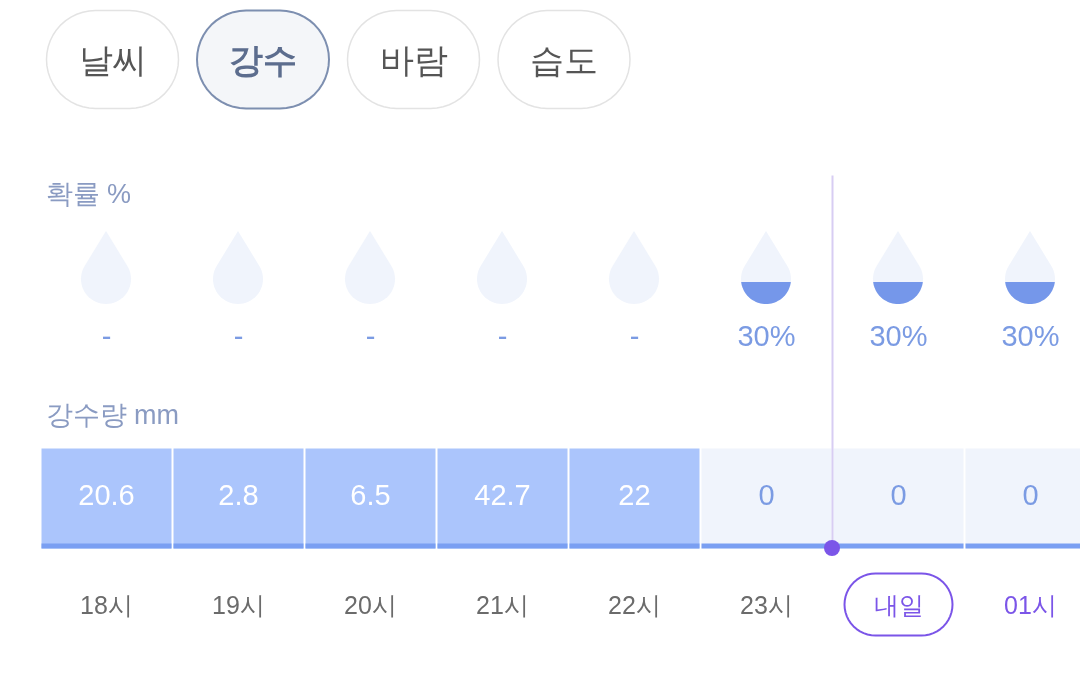 The image size is (1080, 673). Describe the element at coordinates (370, 604) in the screenshot. I see `x-tick-label: 20시` at that location.